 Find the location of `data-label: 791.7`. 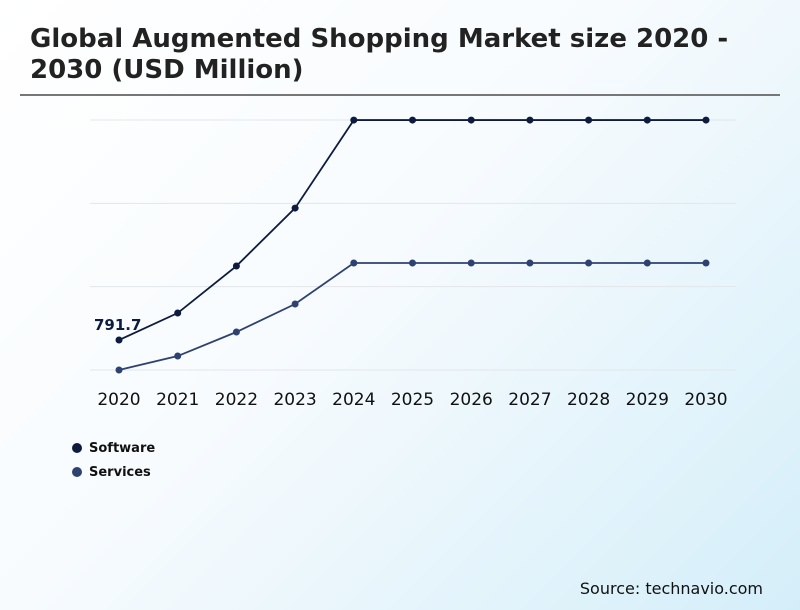

data-label: 791.7 is located at coordinates (117, 325).